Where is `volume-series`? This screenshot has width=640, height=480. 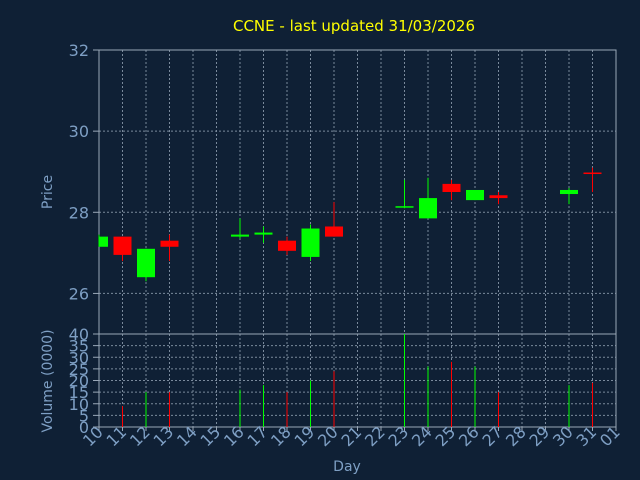
volume-series is located at coordinates (357, 380).